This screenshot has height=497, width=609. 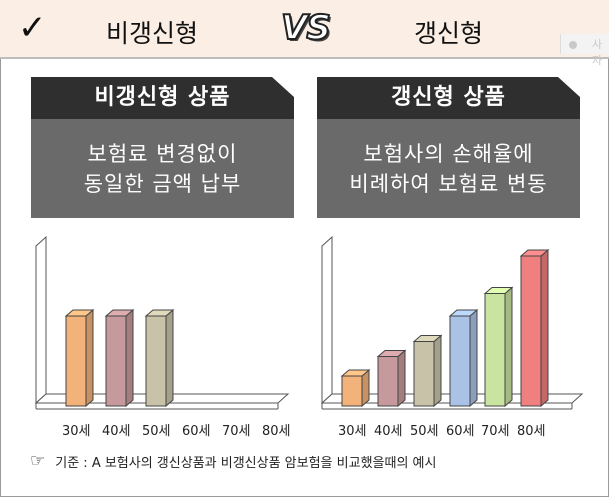 I want to click on renewal-label: 갱신형, so click(x=449, y=33).